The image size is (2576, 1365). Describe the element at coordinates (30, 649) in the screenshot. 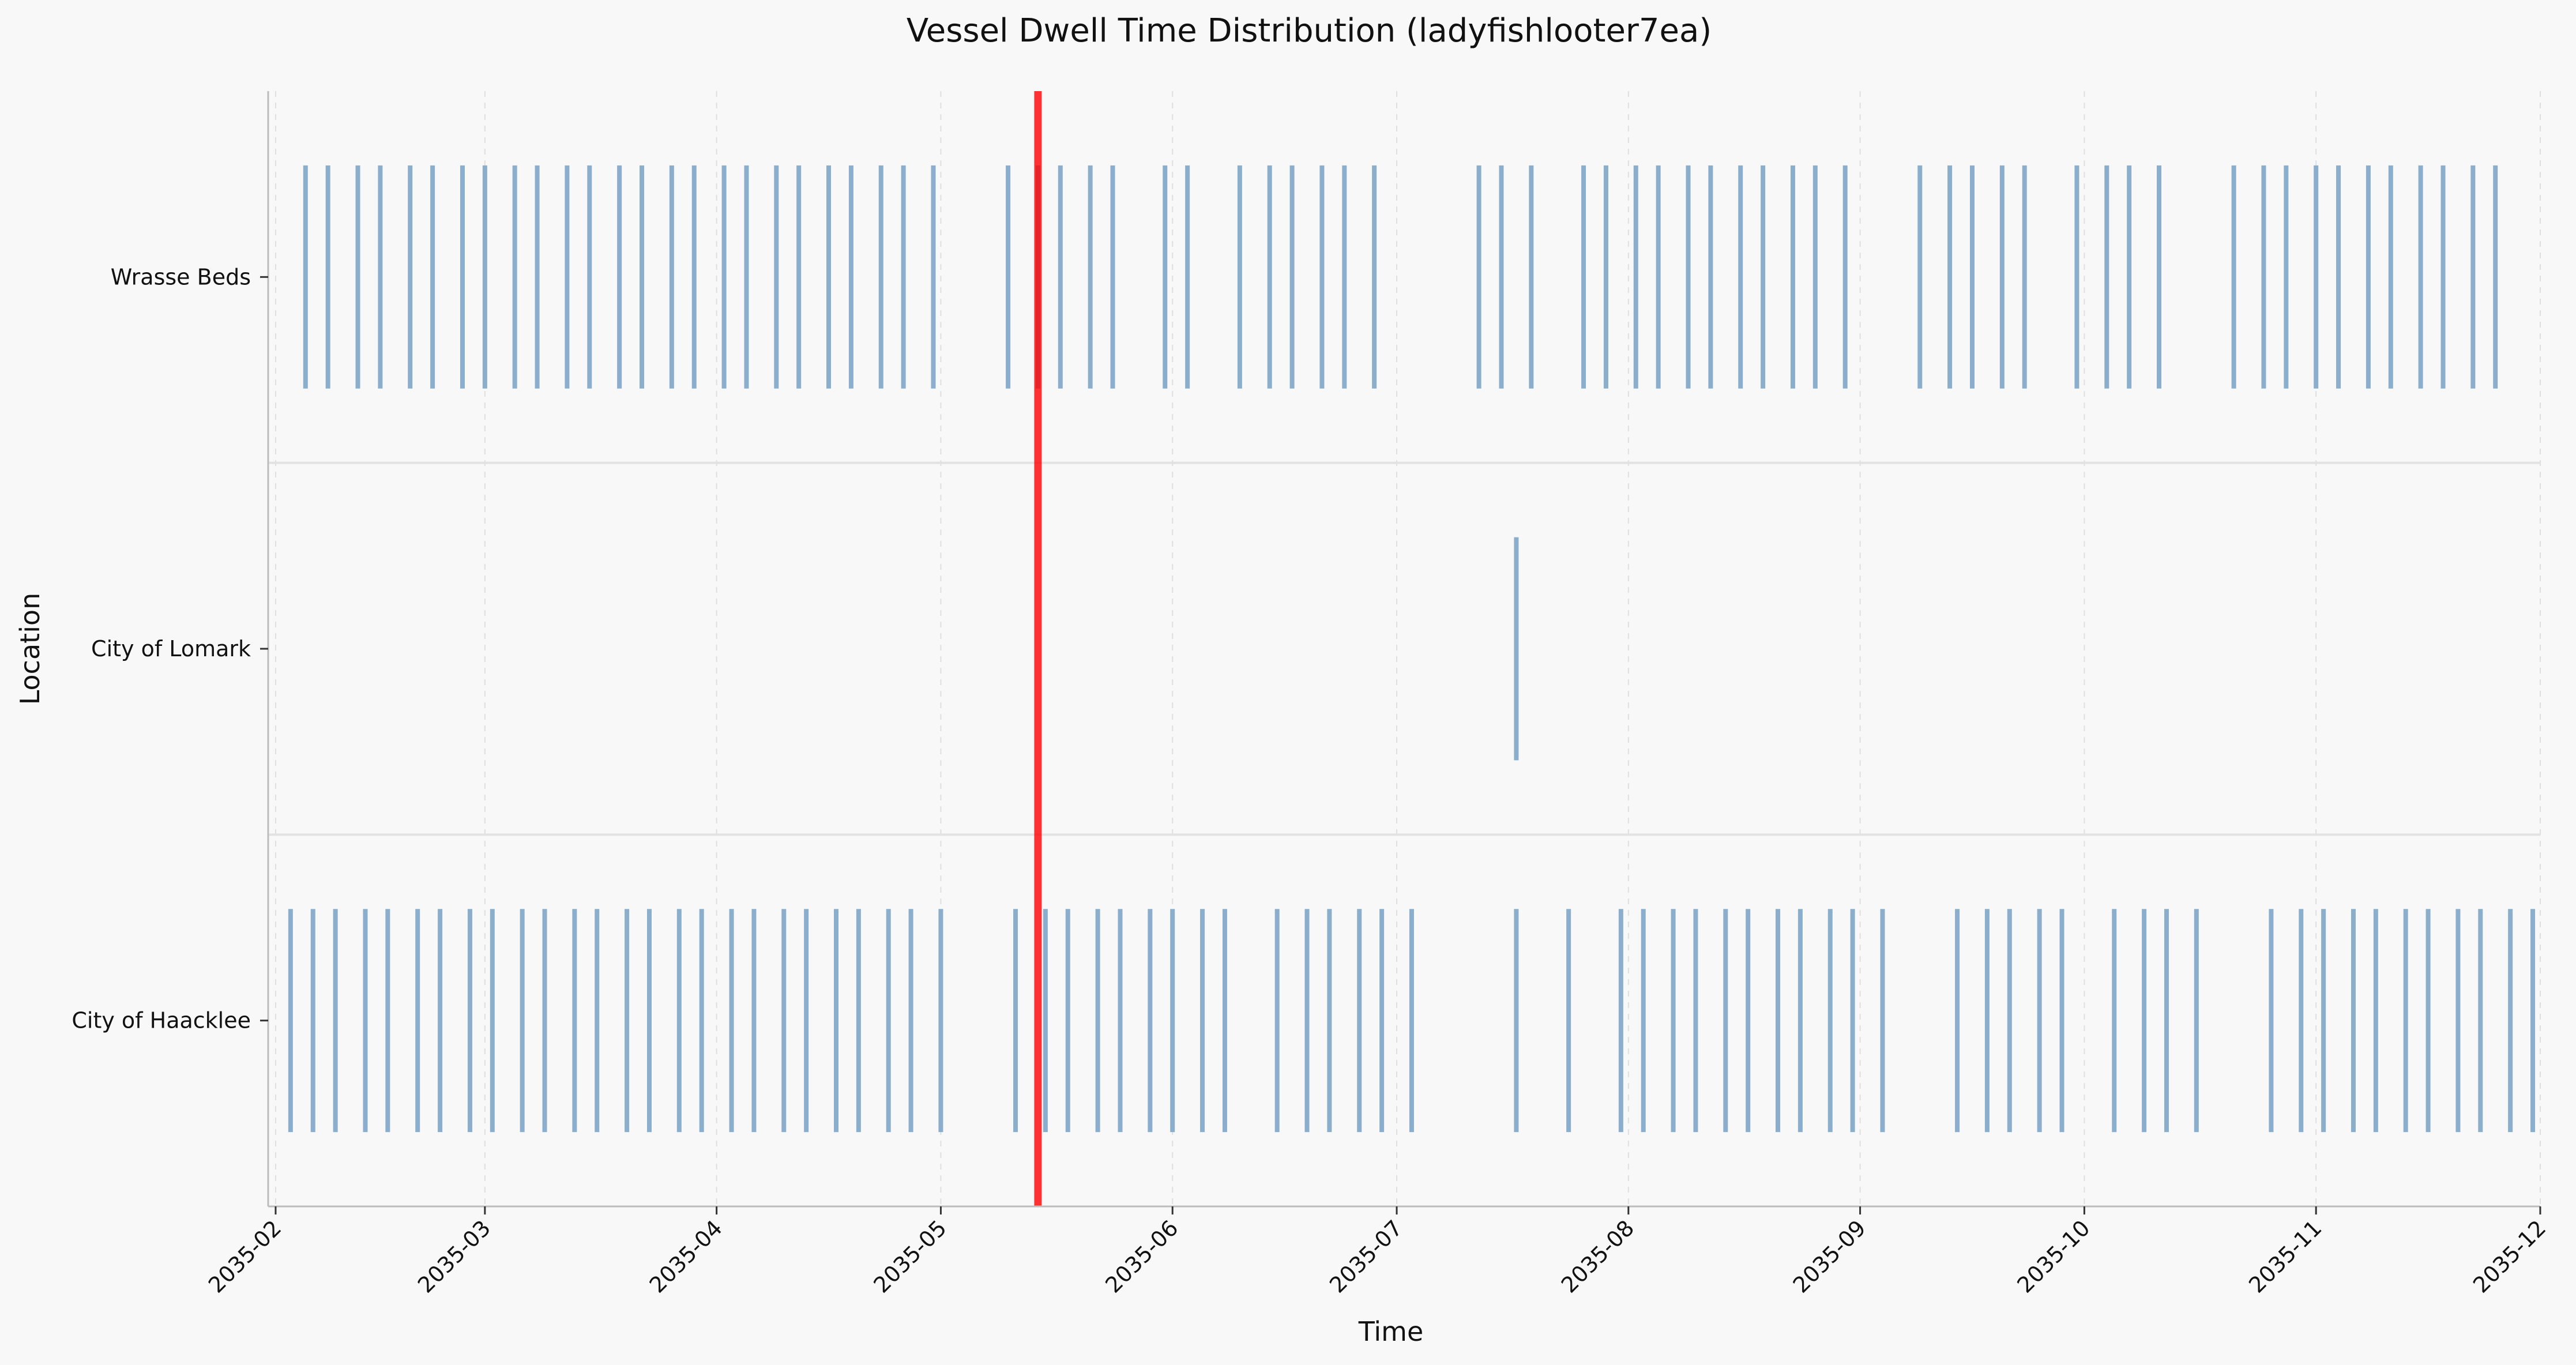

I see `y-axis-label: Location` at that location.